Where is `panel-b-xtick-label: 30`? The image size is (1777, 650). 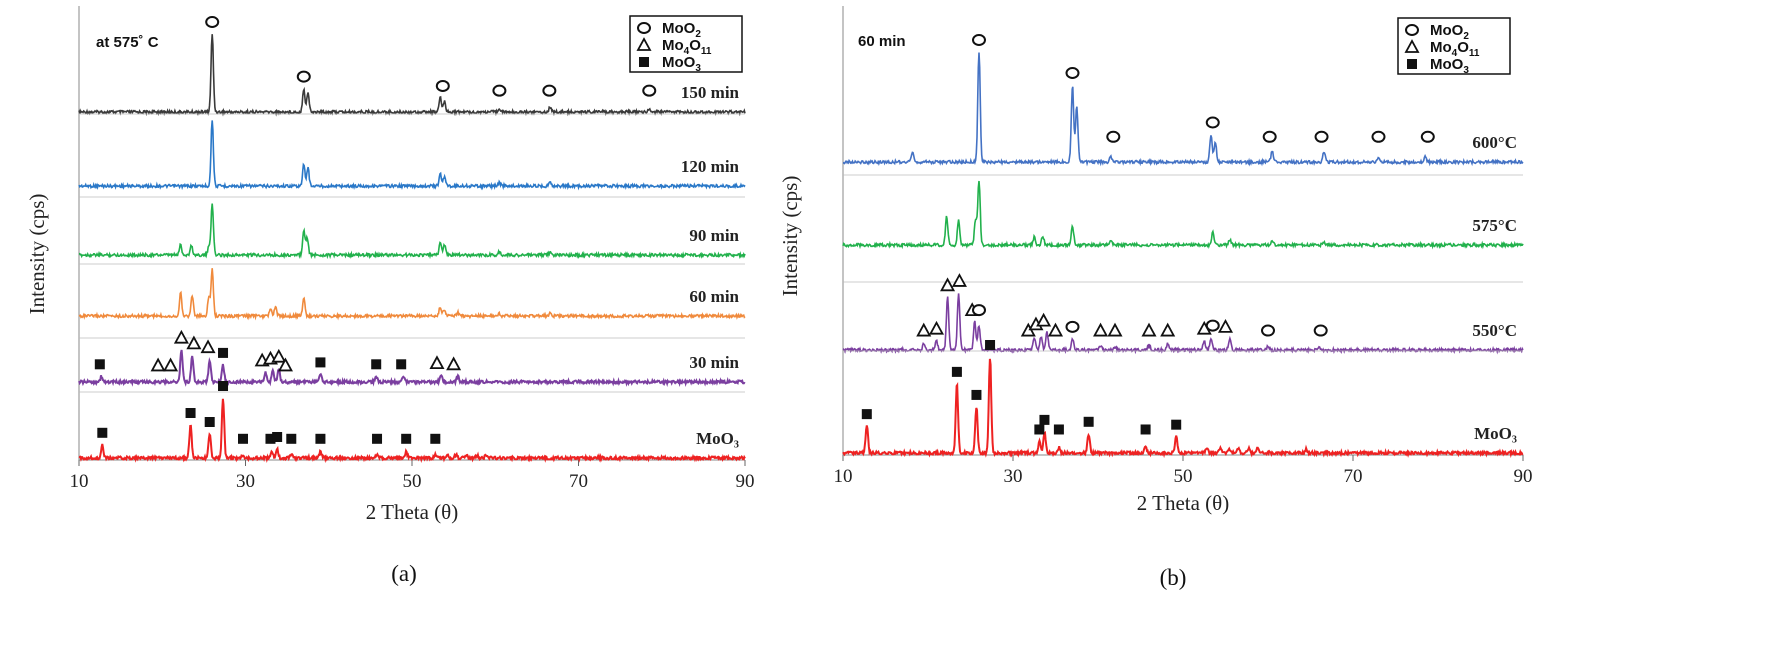
panel-b-xtick-label: 30 is located at coordinates (1013, 476).